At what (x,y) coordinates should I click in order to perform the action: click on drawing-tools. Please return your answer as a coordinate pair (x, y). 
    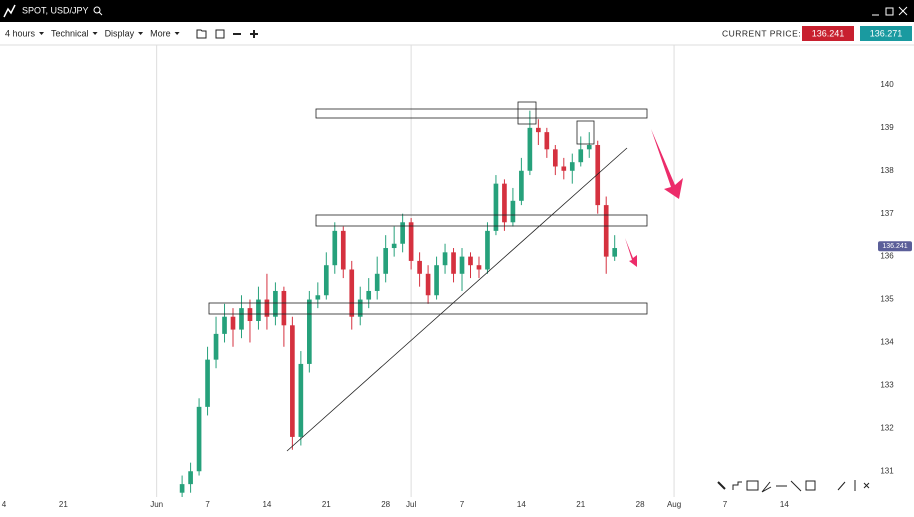
    Looking at the image, I should click on (793, 486).